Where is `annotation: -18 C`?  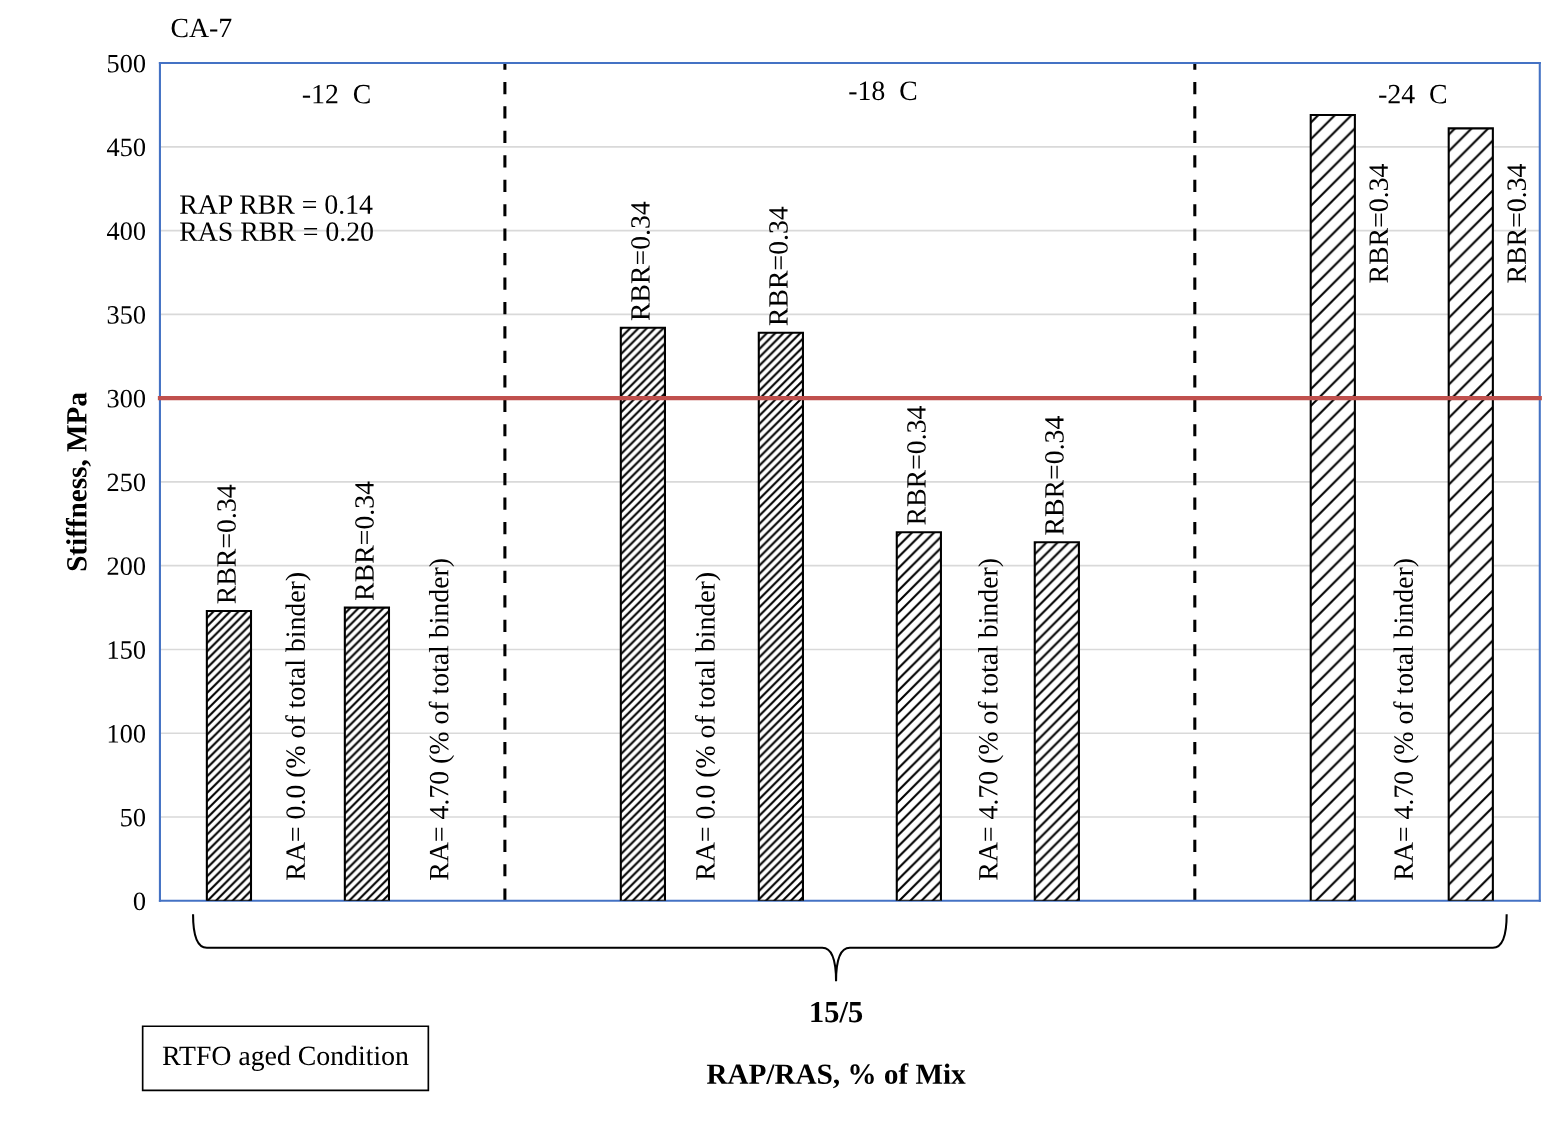 annotation: -18 C is located at coordinates (883, 91).